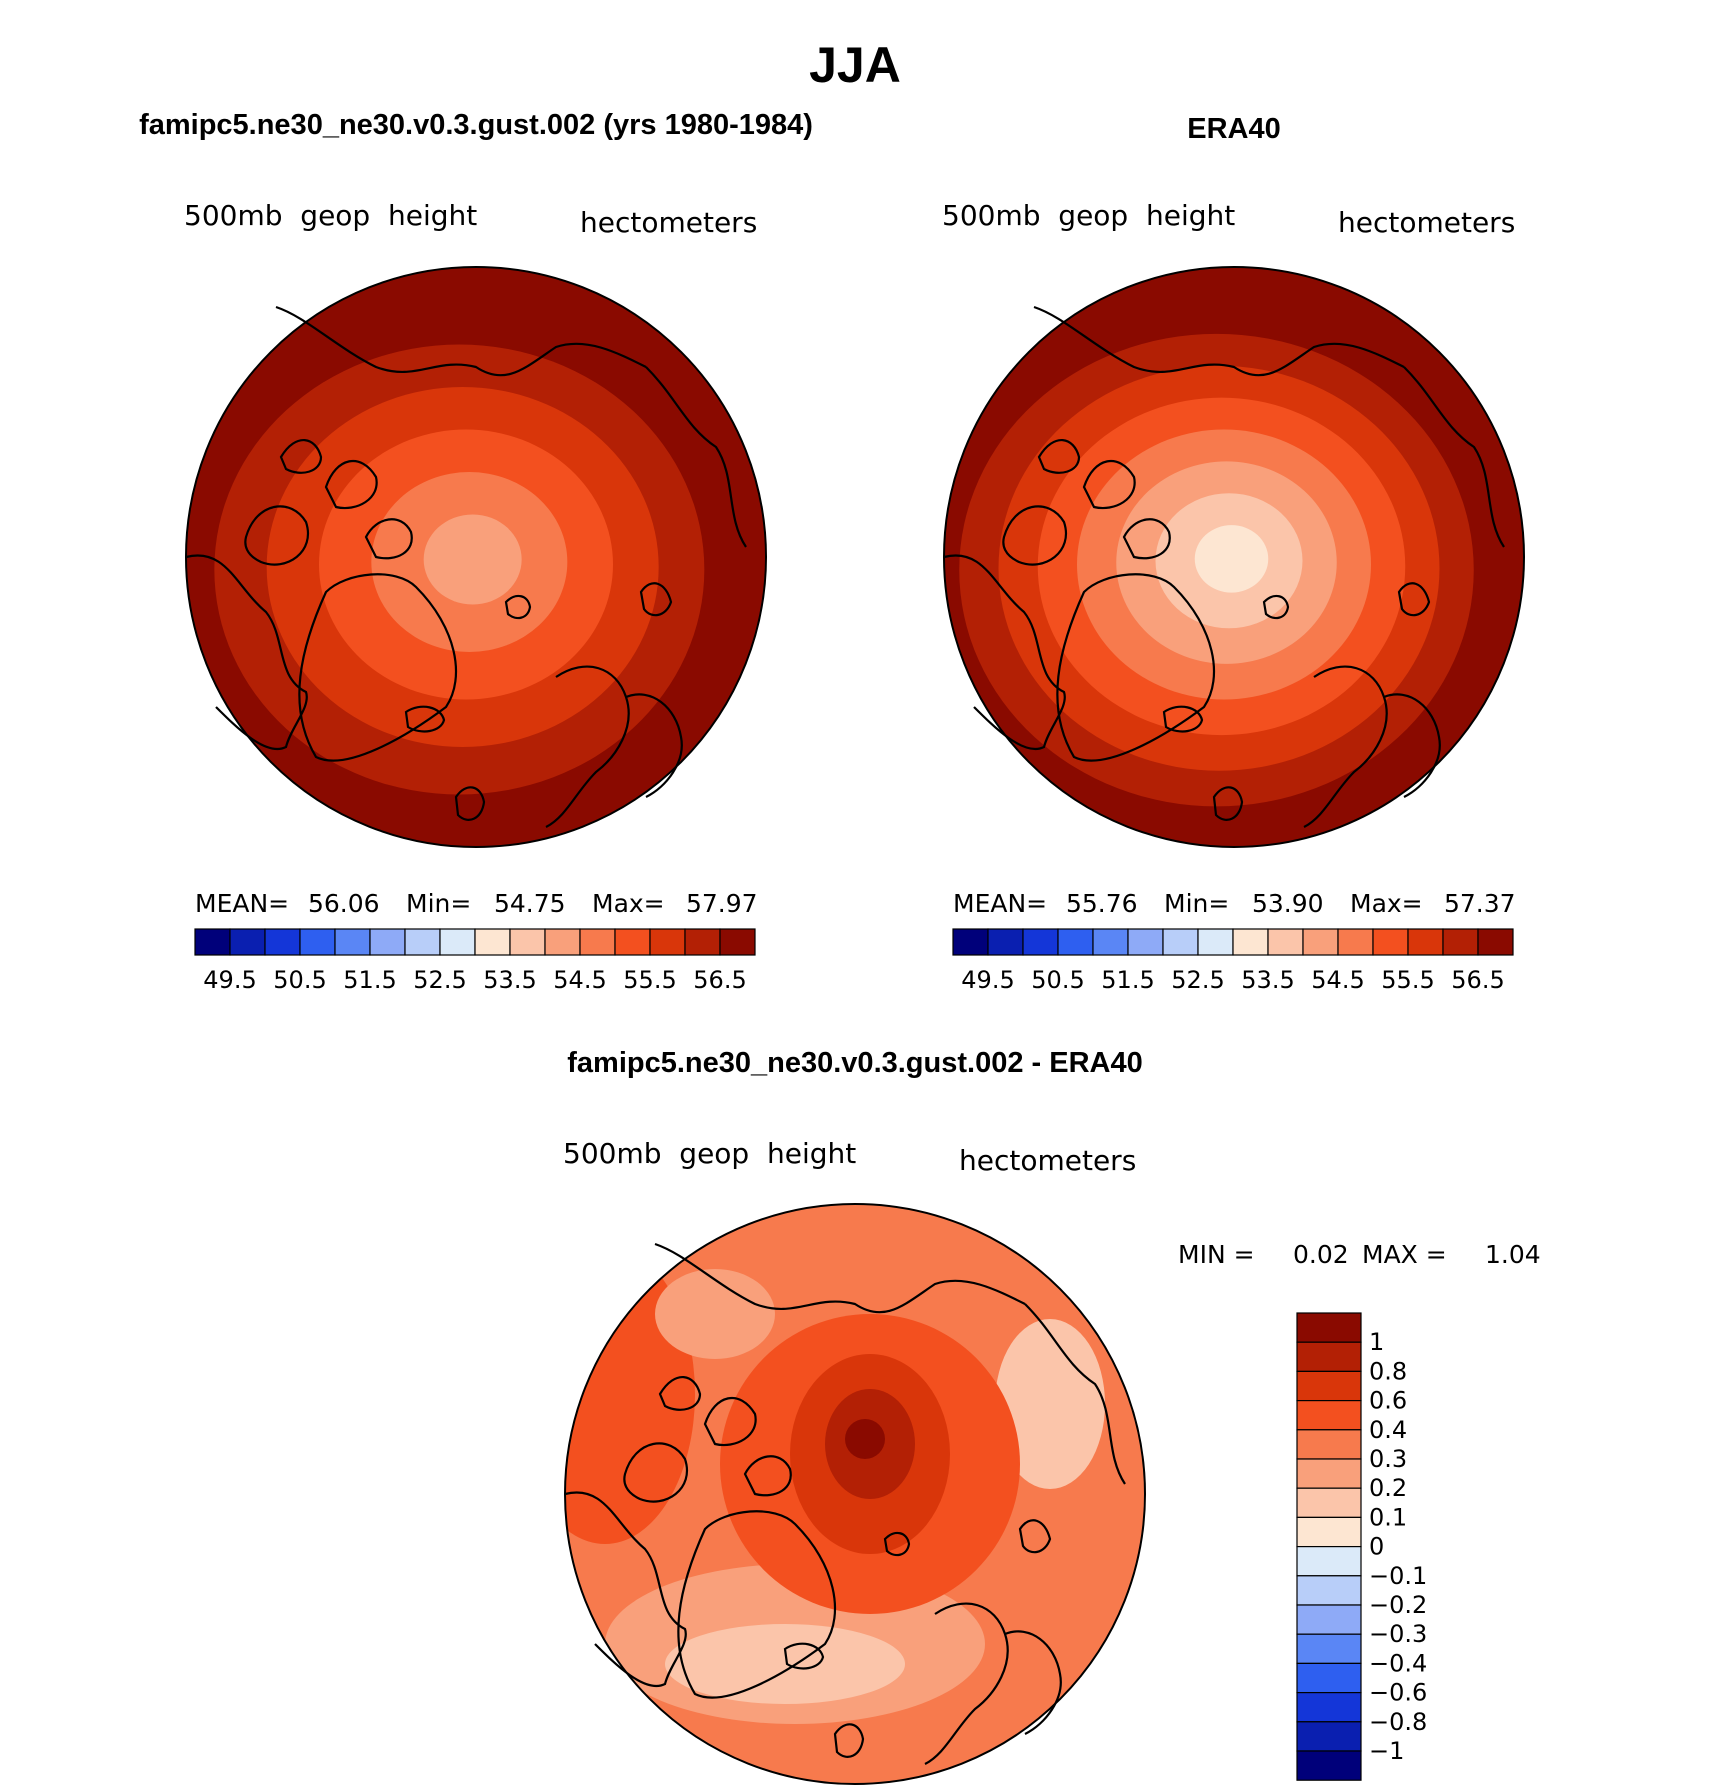  I want to click on diff-variable-label: 500mb geop height, so click(709, 1153).